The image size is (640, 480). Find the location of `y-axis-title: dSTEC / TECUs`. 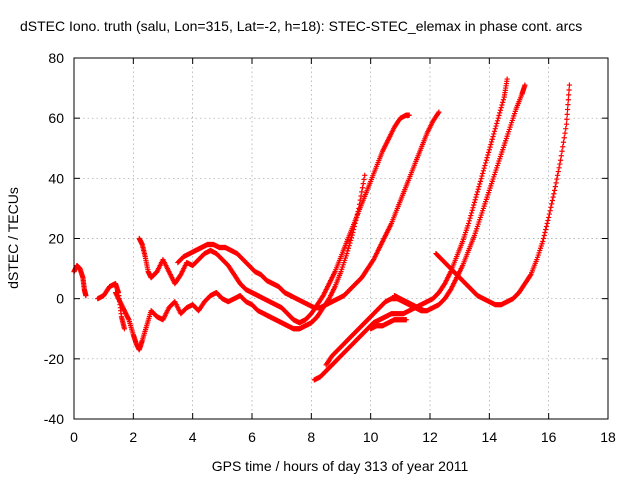

y-axis-title: dSTEC / TECUs is located at coordinates (13, 238).